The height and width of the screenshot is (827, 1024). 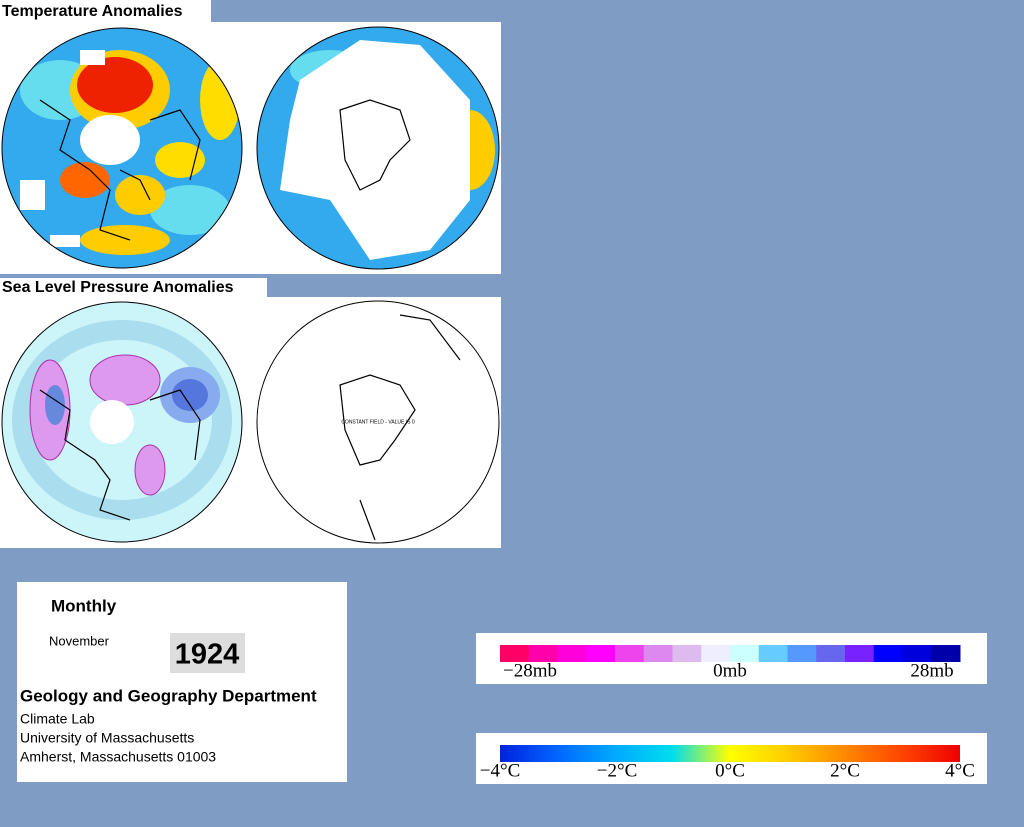 I want to click on scale-label: −2°C, so click(x=617, y=770).